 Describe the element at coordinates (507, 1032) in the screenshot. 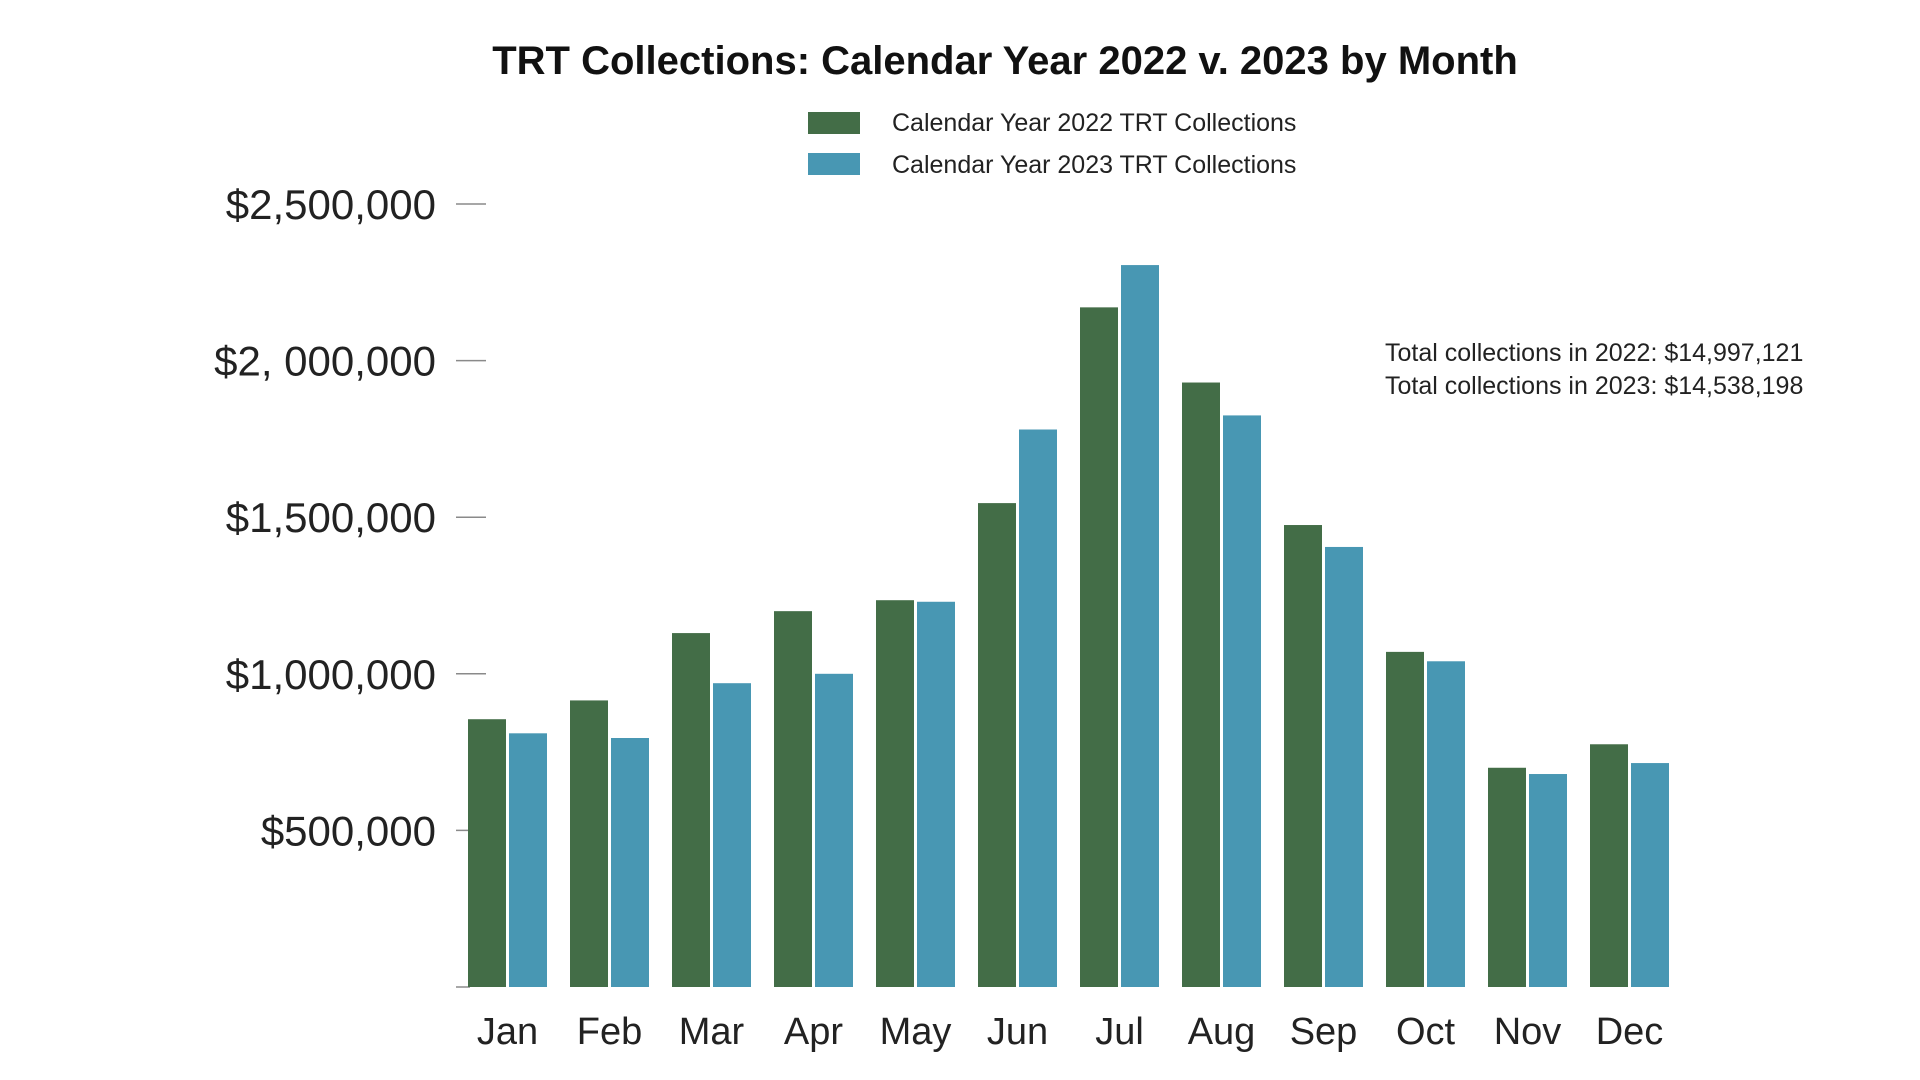

I see `x-tick-label-jan: Jan` at that location.